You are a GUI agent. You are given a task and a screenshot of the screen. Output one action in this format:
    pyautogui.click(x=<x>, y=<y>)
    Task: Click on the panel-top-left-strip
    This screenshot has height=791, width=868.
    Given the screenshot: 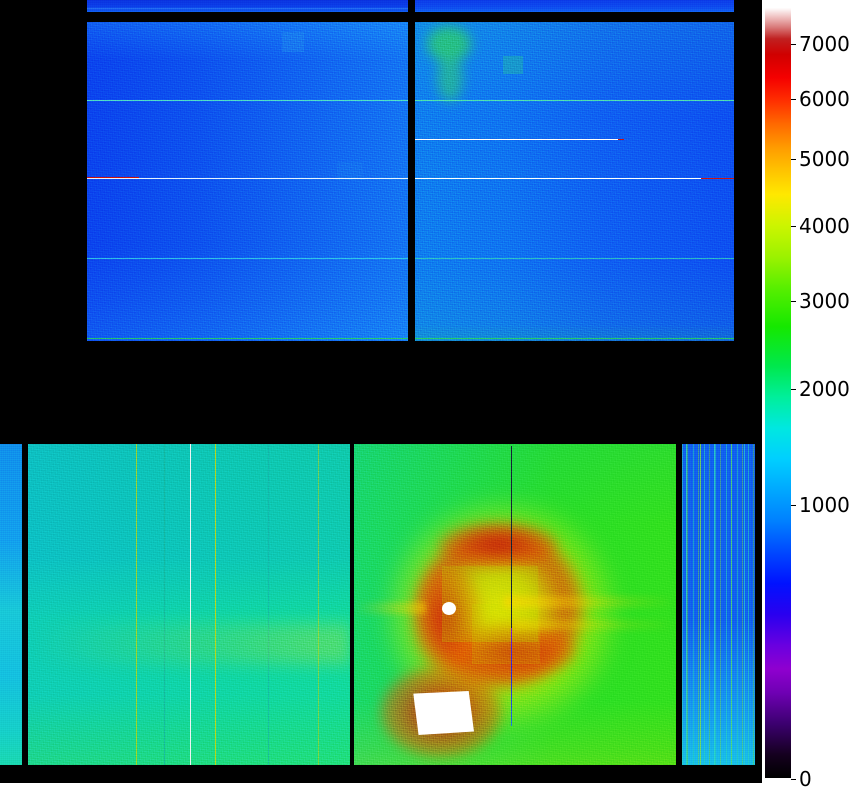 What is the action you would take?
    pyautogui.click(x=247, y=6)
    